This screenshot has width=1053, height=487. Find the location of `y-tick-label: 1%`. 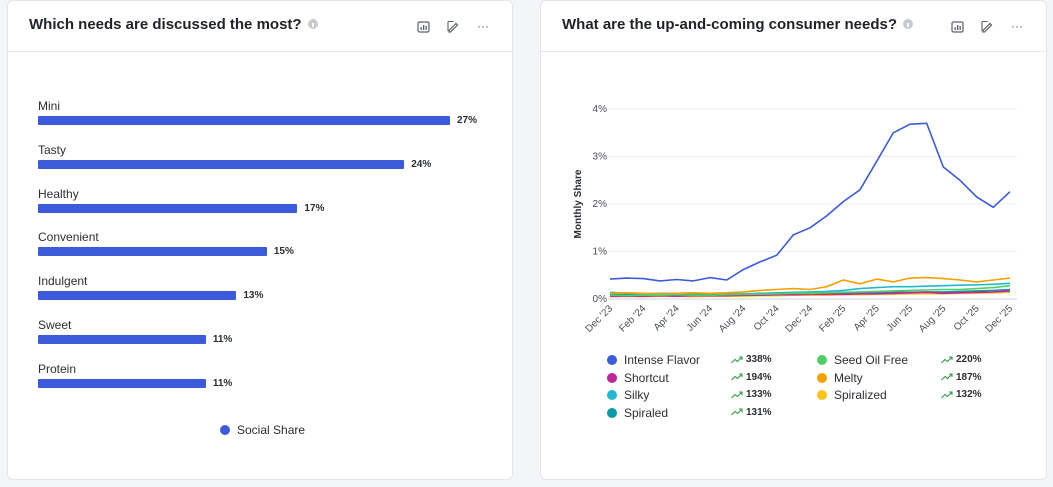

y-tick-label: 1% is located at coordinates (600, 252).